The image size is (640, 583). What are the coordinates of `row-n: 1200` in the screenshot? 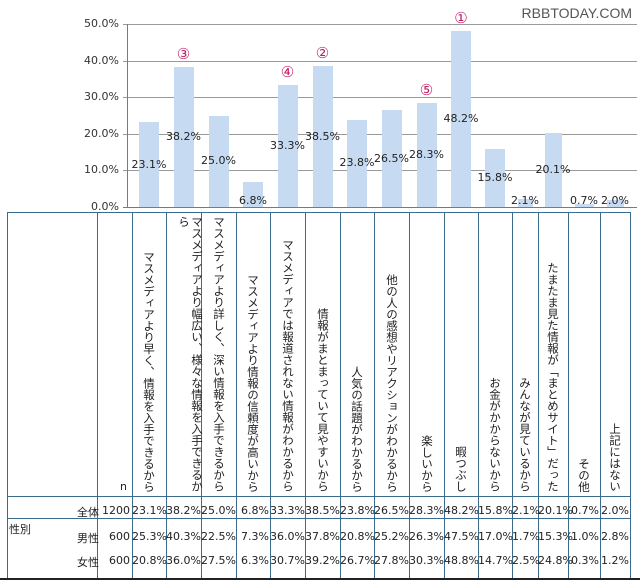 It's located at (116, 510).